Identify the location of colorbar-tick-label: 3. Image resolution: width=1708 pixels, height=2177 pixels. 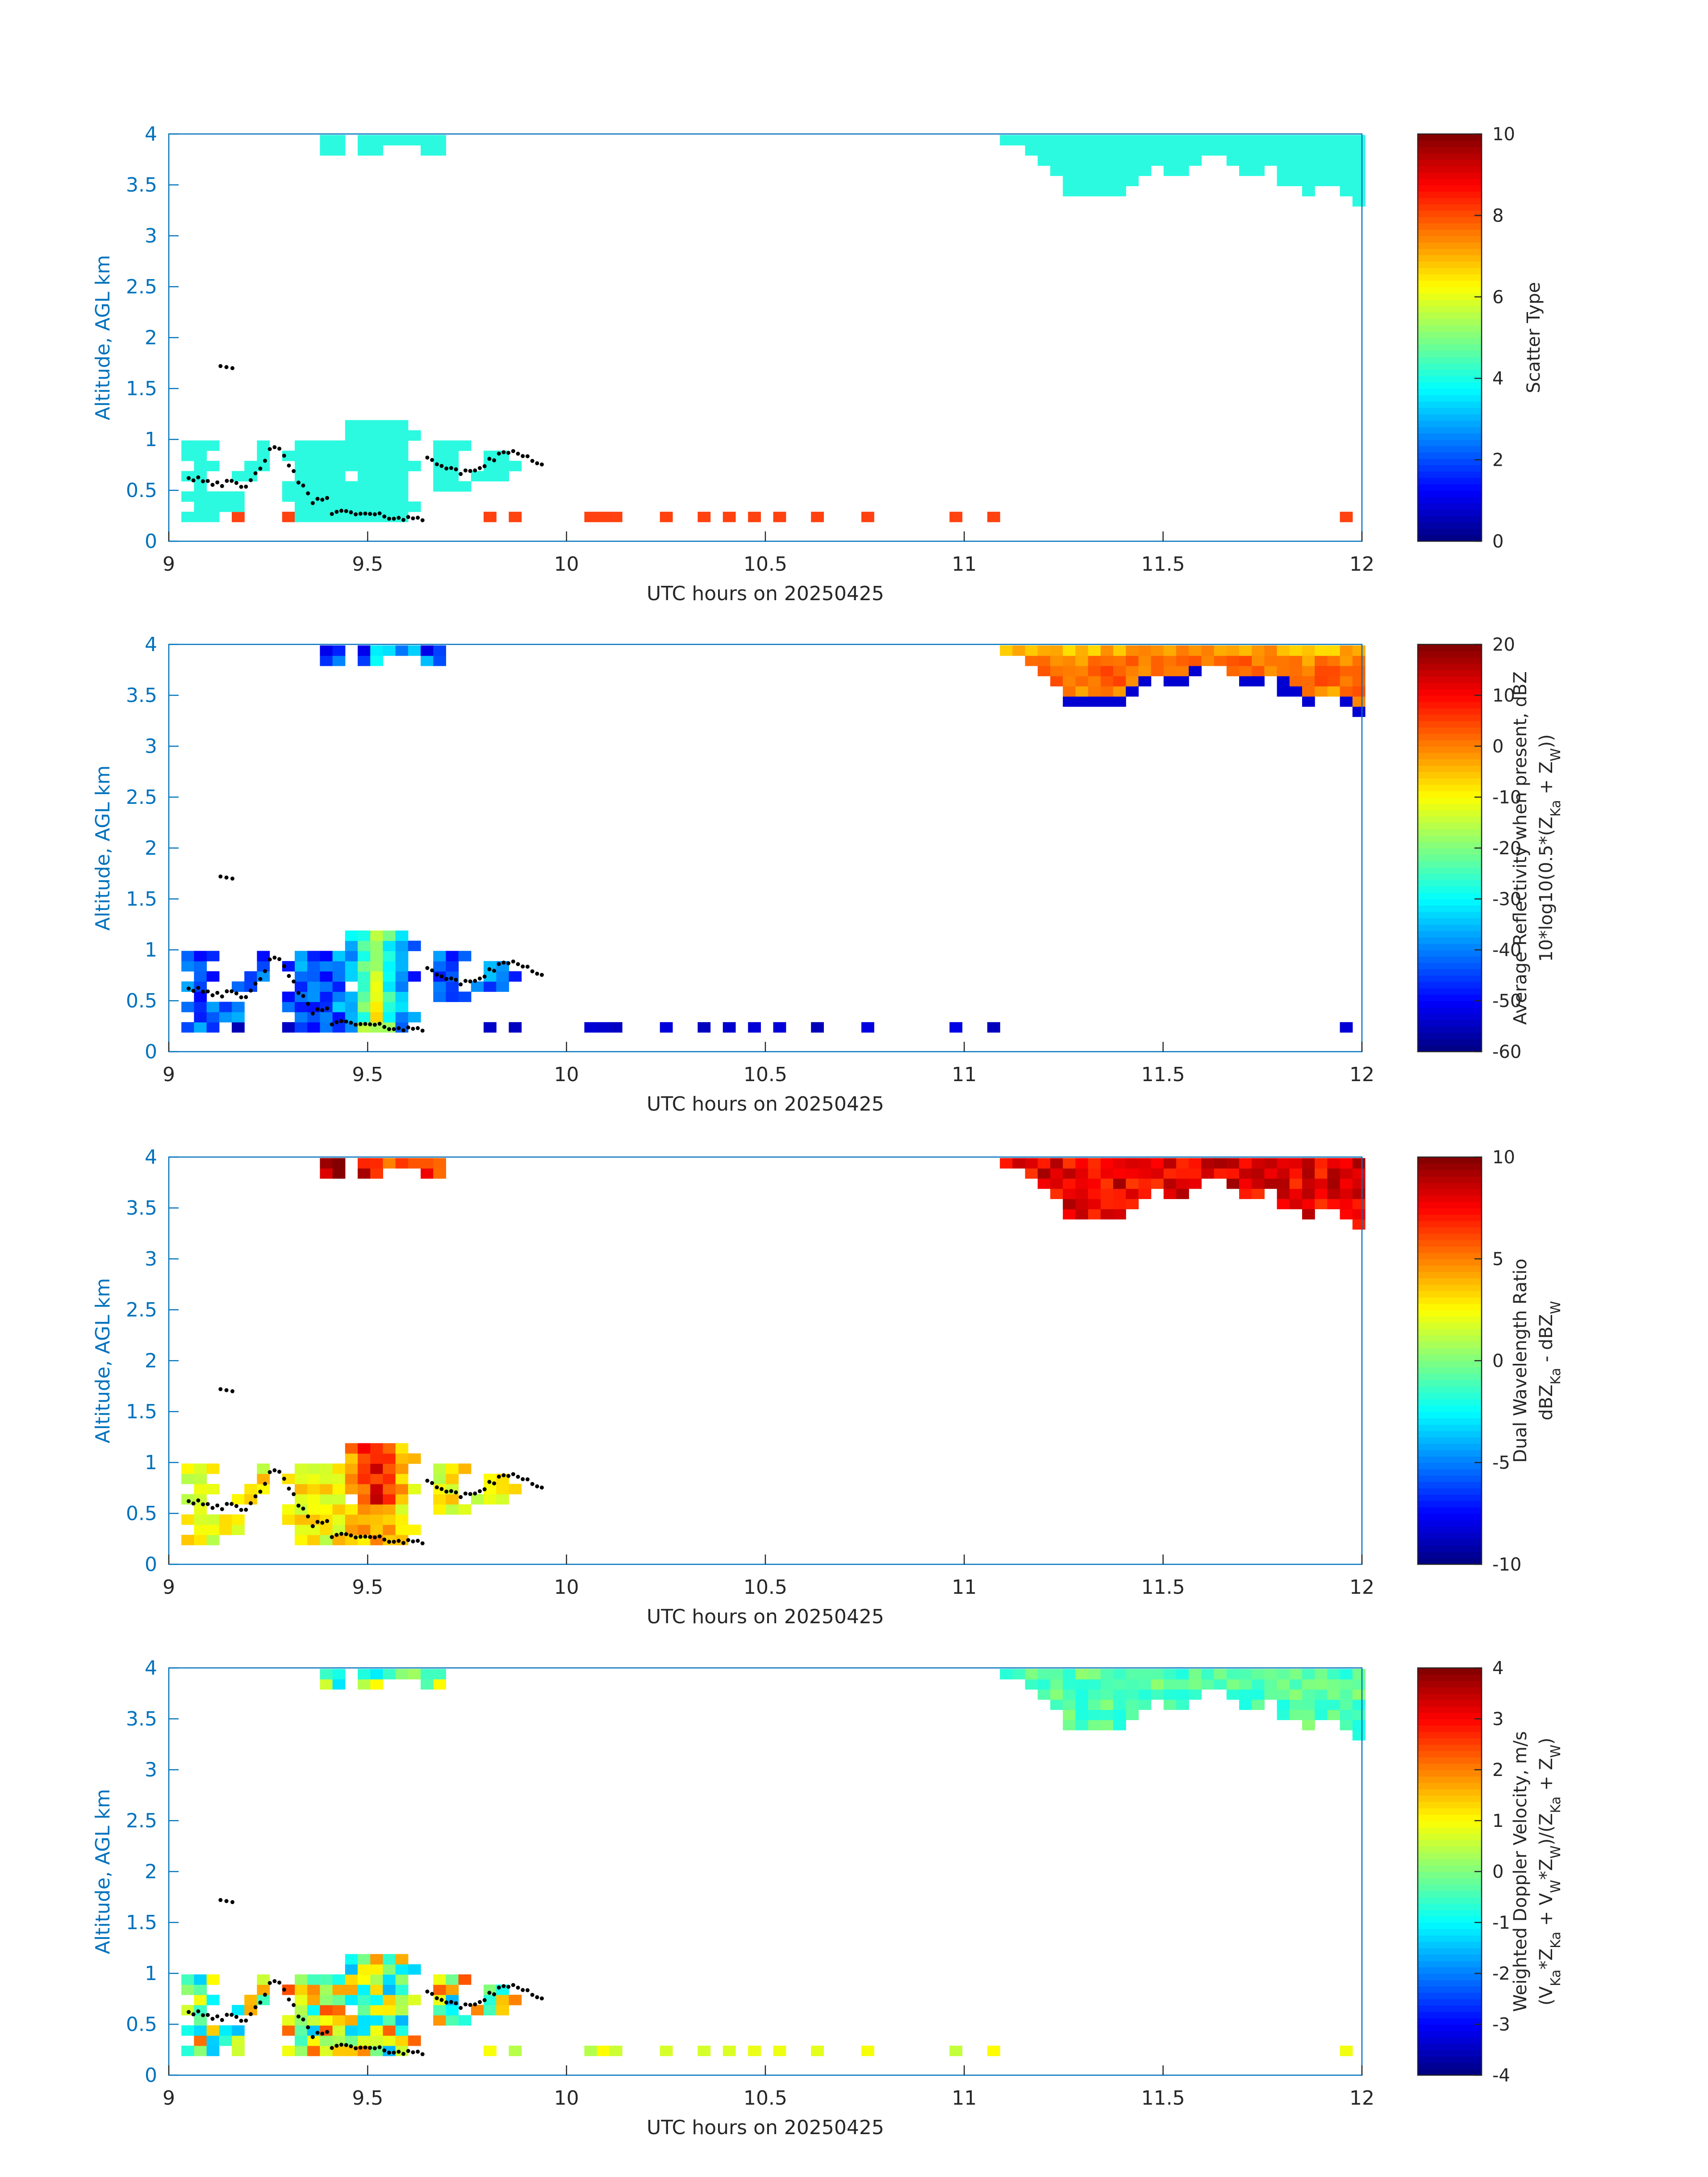
(1497, 1719).